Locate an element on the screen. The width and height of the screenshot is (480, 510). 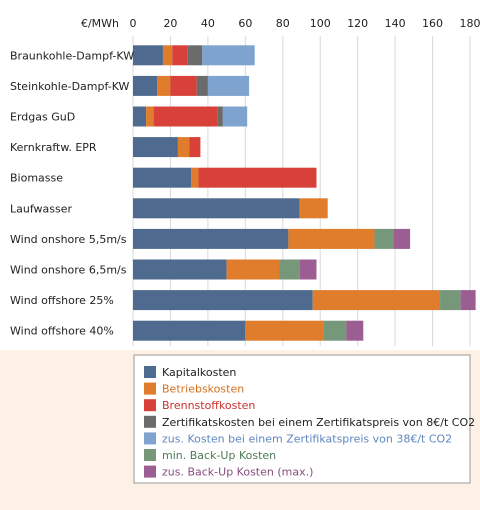
category-label: Biomasse is located at coordinates (36, 178).